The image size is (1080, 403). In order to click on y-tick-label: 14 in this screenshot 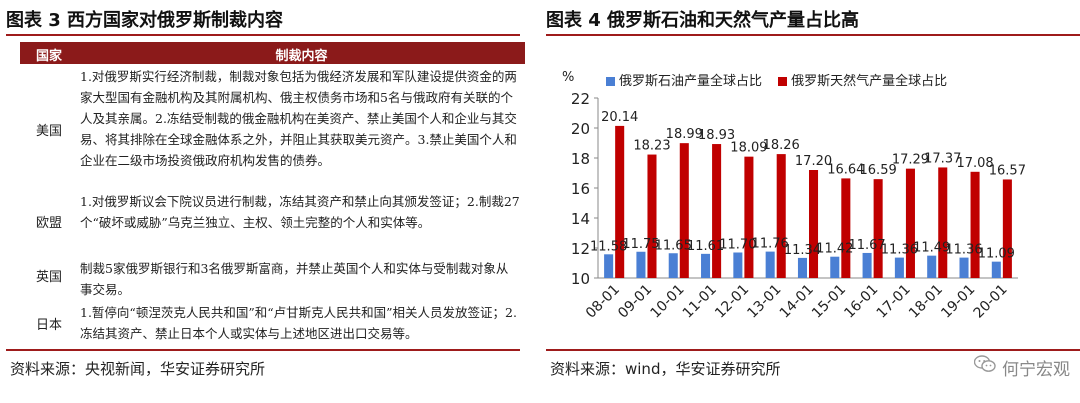, I will do `click(580, 219)`.